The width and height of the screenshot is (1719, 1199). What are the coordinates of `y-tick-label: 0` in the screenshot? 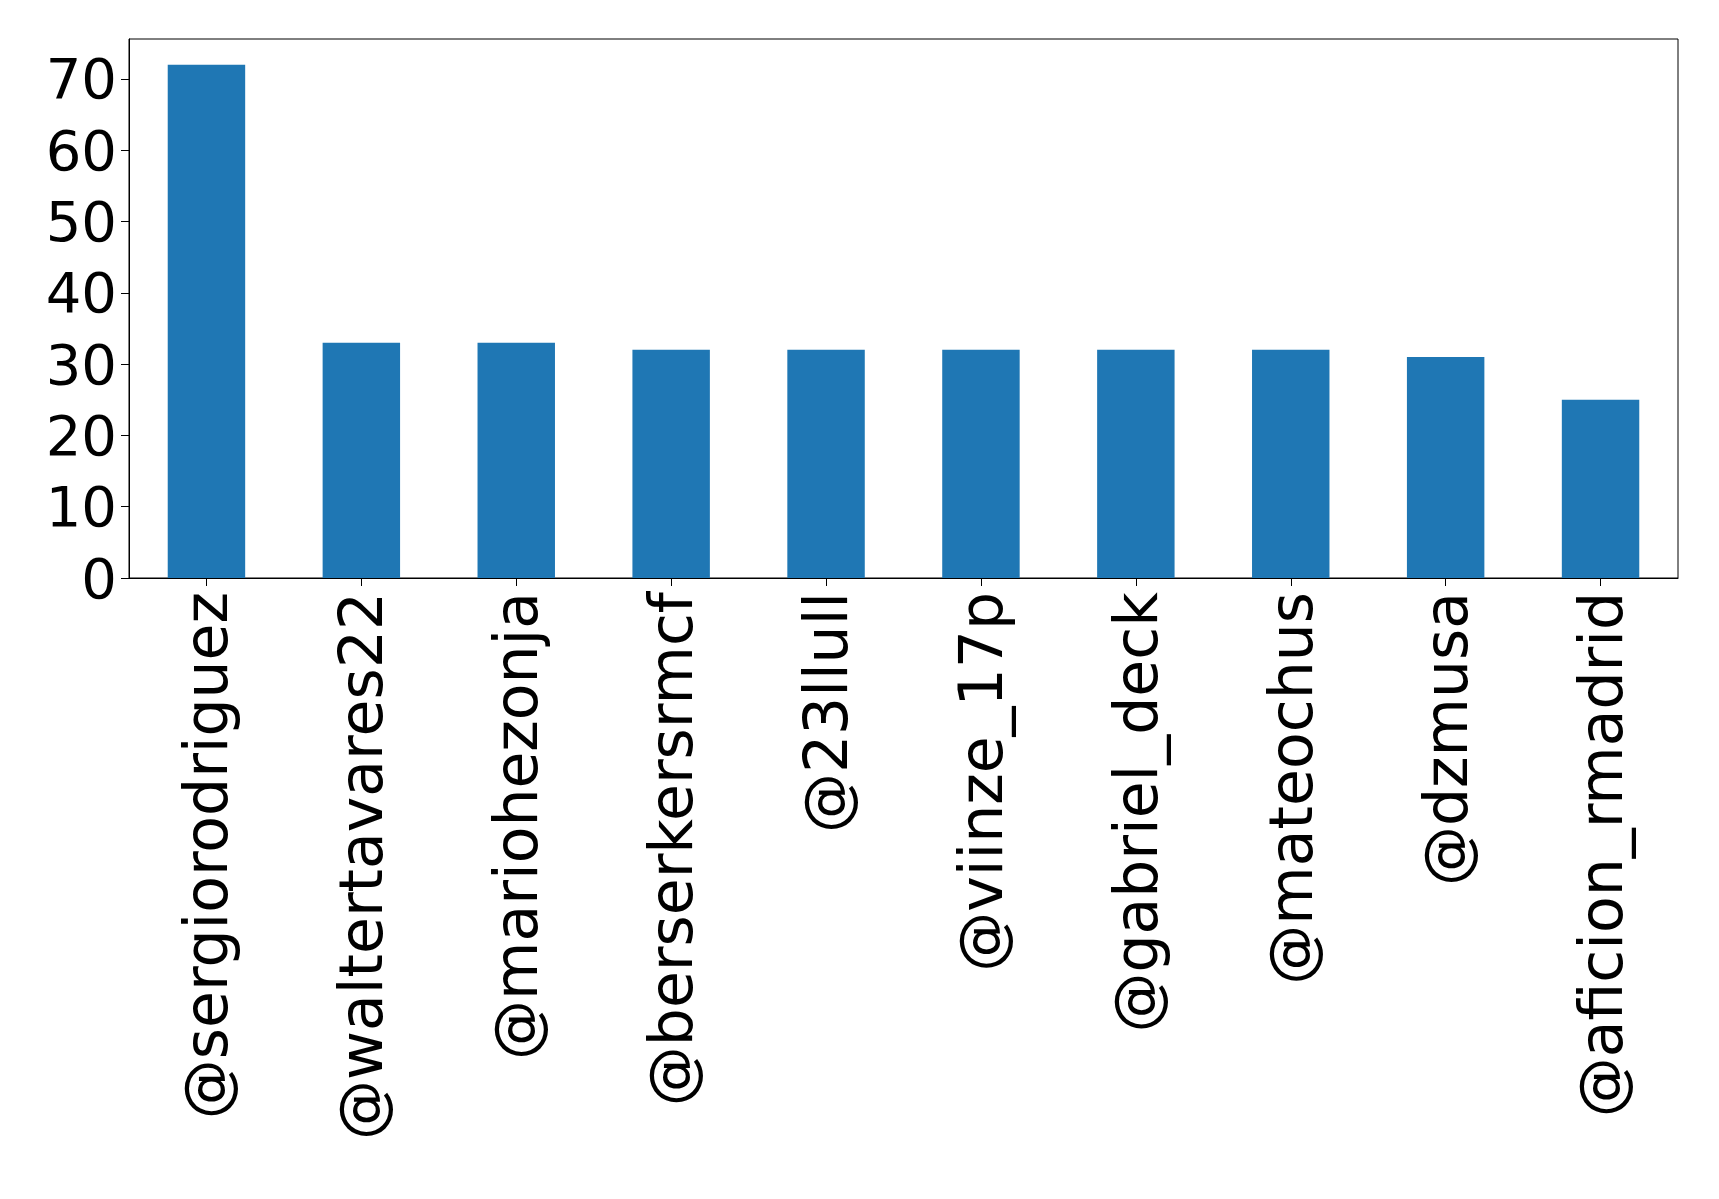 It's located at (99, 578).